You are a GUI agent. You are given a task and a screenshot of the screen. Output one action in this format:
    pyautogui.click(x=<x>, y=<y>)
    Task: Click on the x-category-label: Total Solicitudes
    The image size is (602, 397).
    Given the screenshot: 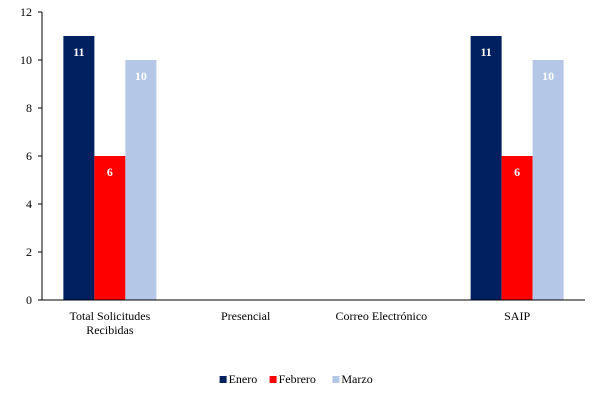 What is the action you would take?
    pyautogui.click(x=109, y=316)
    